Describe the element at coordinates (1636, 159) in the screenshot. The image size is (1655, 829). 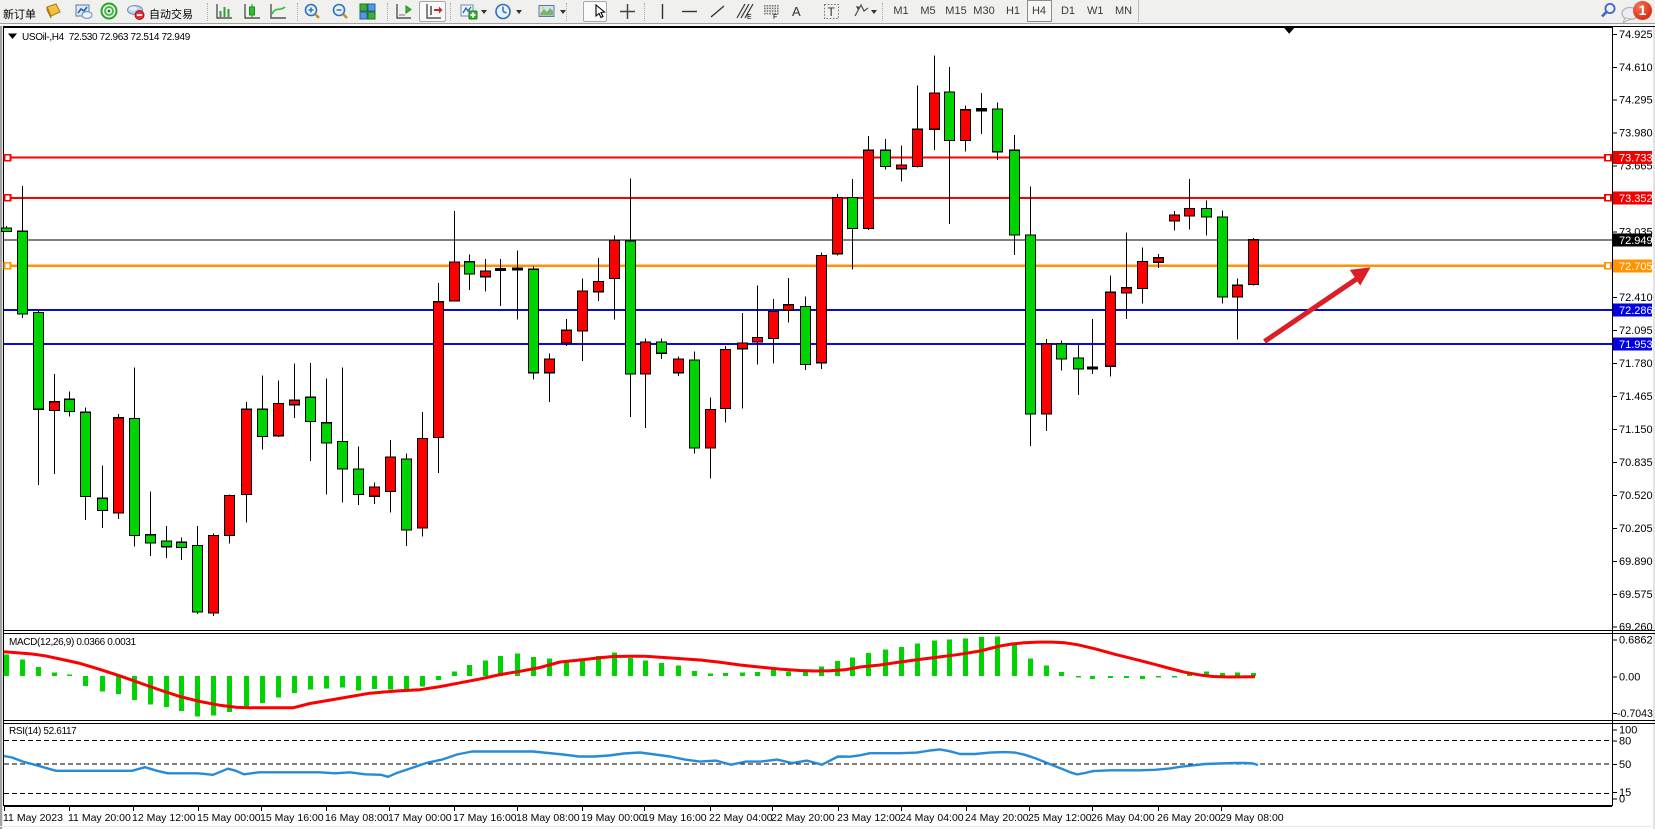
I see `svg-text: 73.733` at that location.